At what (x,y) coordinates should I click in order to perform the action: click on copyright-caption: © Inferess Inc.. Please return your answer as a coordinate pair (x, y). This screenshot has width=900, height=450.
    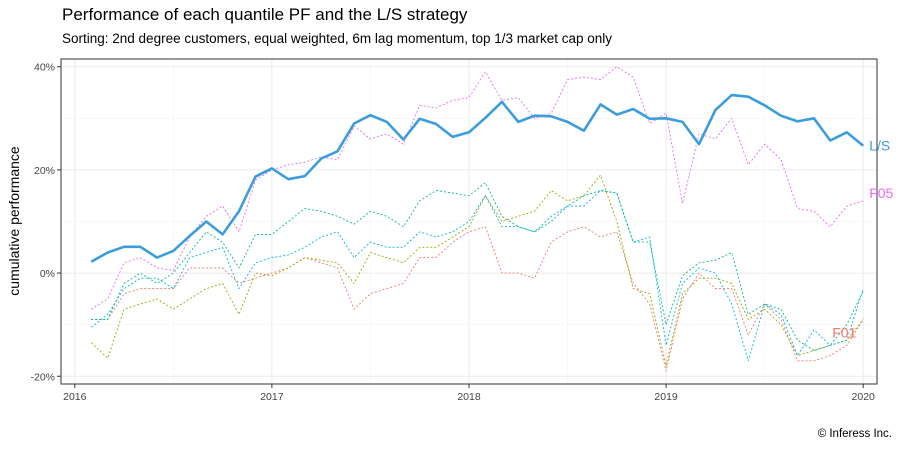
    Looking at the image, I should click on (854, 434).